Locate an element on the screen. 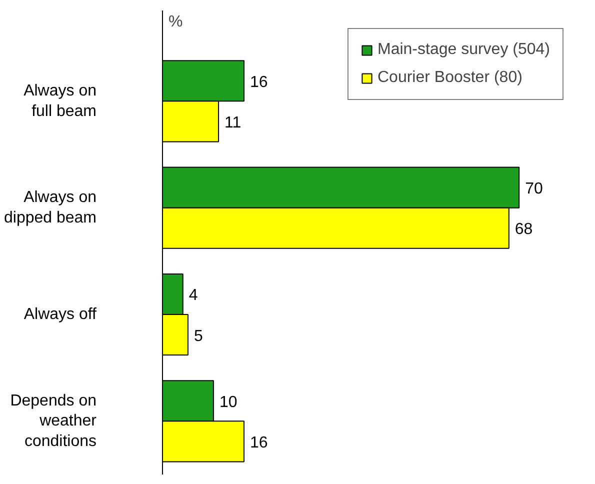 The height and width of the screenshot is (484, 595). legend-label: Courier Booster (80) is located at coordinates (449, 78).